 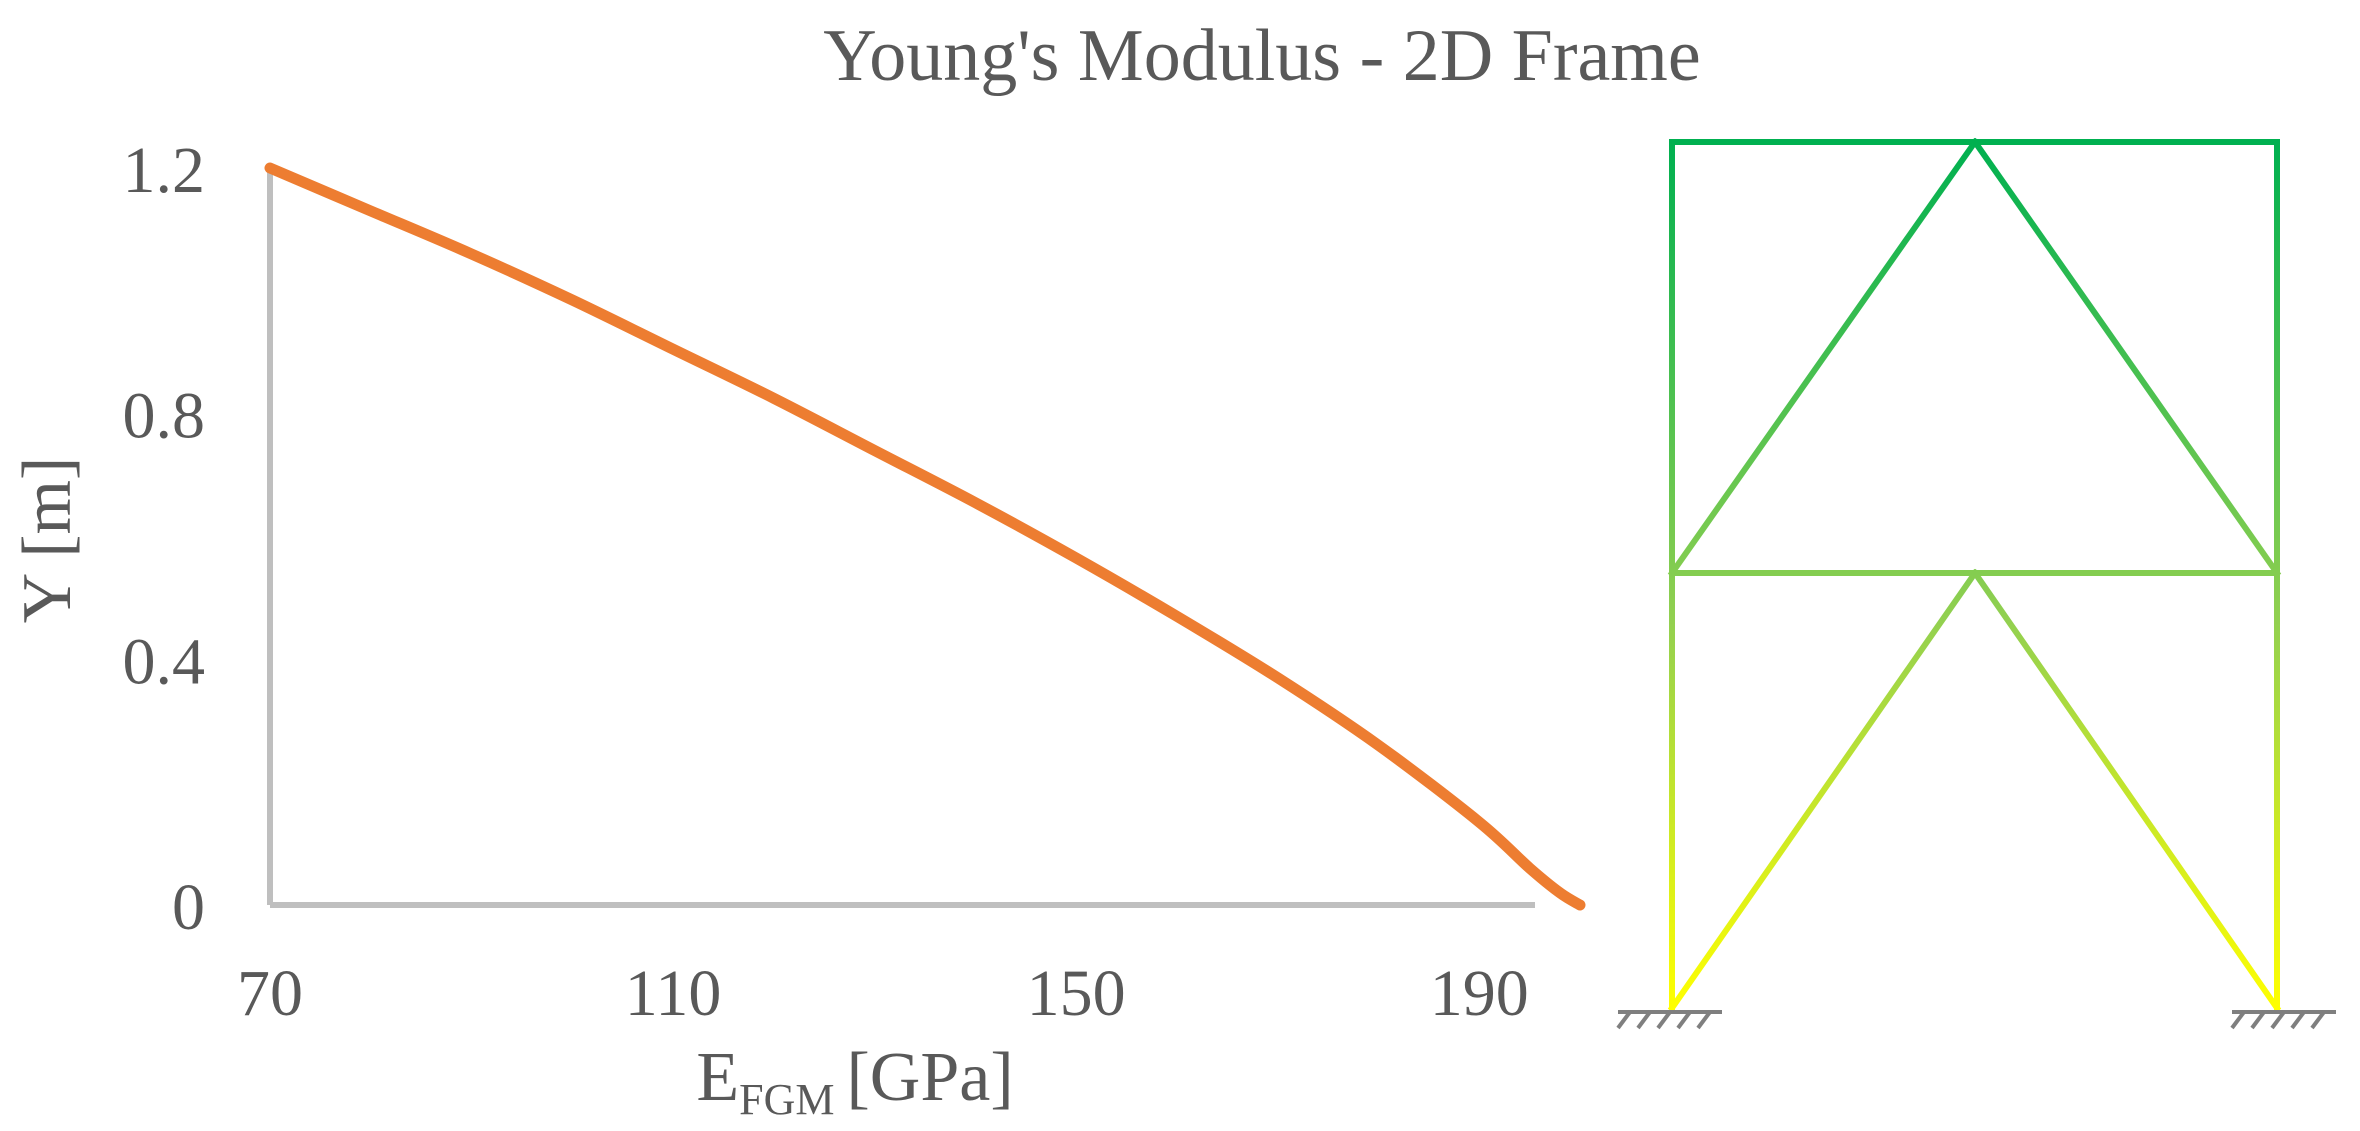 I want to click on upper-left-brace, so click(x=1823, y=357).